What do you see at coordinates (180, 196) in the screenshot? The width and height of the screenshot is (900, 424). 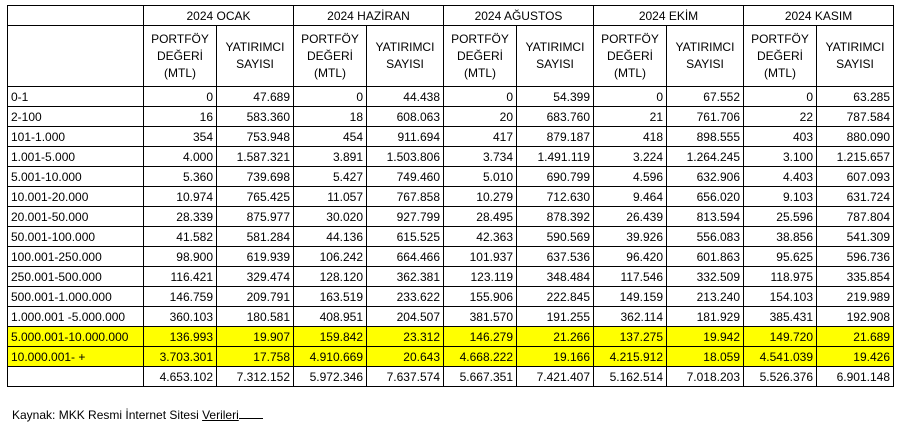 I see `portfolio-value-cell: 10.974` at bounding box center [180, 196].